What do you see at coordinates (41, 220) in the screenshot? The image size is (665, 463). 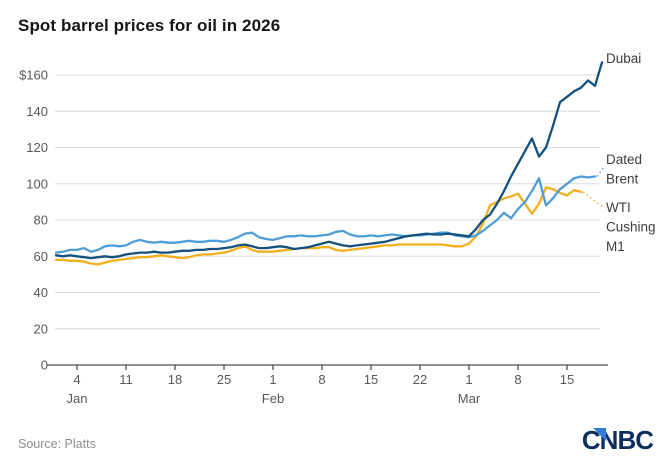 I see `y-axis-tick-label: 80` at bounding box center [41, 220].